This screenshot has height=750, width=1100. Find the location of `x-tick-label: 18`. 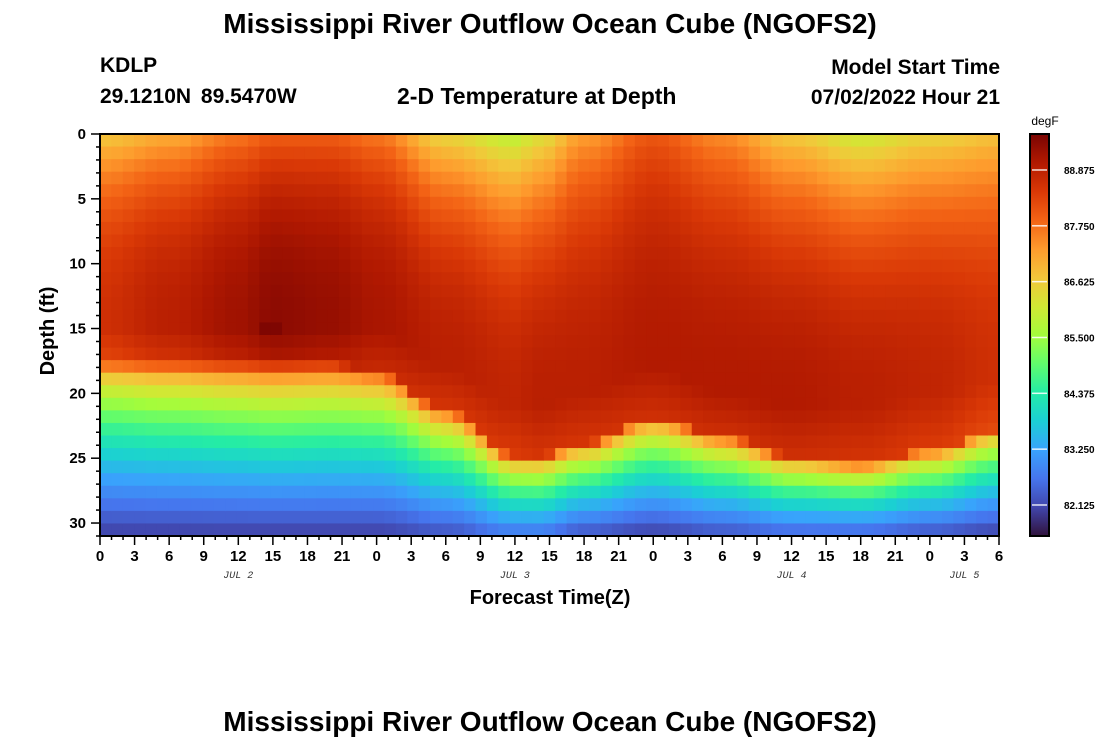

x-tick-label: 18 is located at coordinates (860, 556).